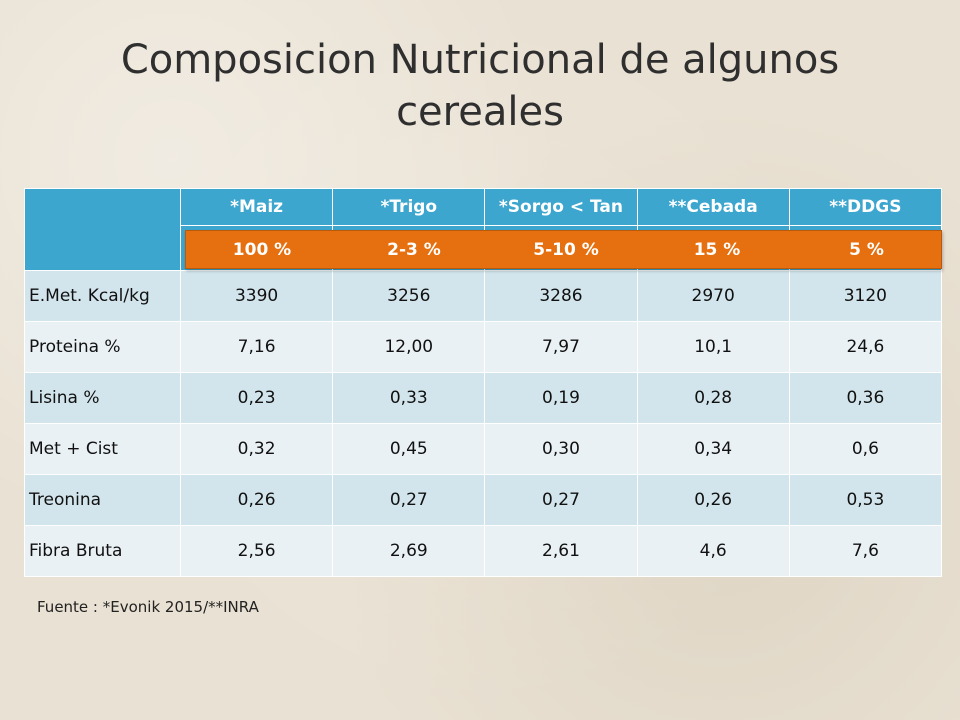  What do you see at coordinates (713, 296) in the screenshot?
I see `table-cell: 2970` at bounding box center [713, 296].